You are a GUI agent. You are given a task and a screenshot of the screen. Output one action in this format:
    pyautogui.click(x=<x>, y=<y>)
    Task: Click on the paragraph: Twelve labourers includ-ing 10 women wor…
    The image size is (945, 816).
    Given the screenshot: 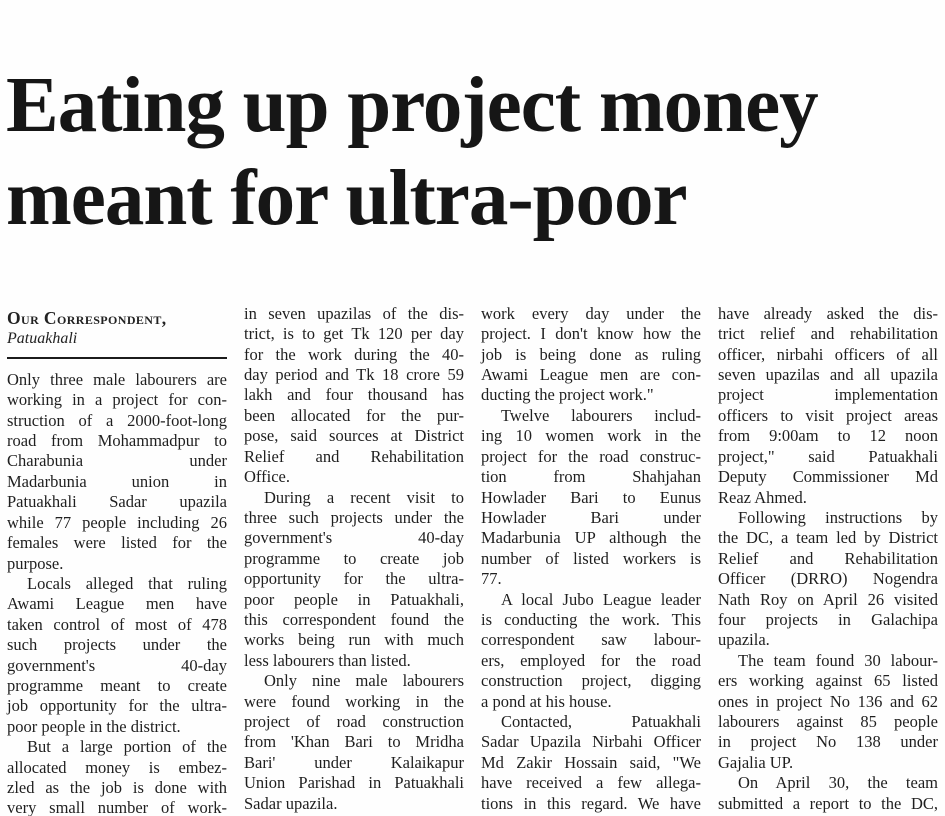 What is the action you would take?
    pyautogui.click(x=591, y=498)
    